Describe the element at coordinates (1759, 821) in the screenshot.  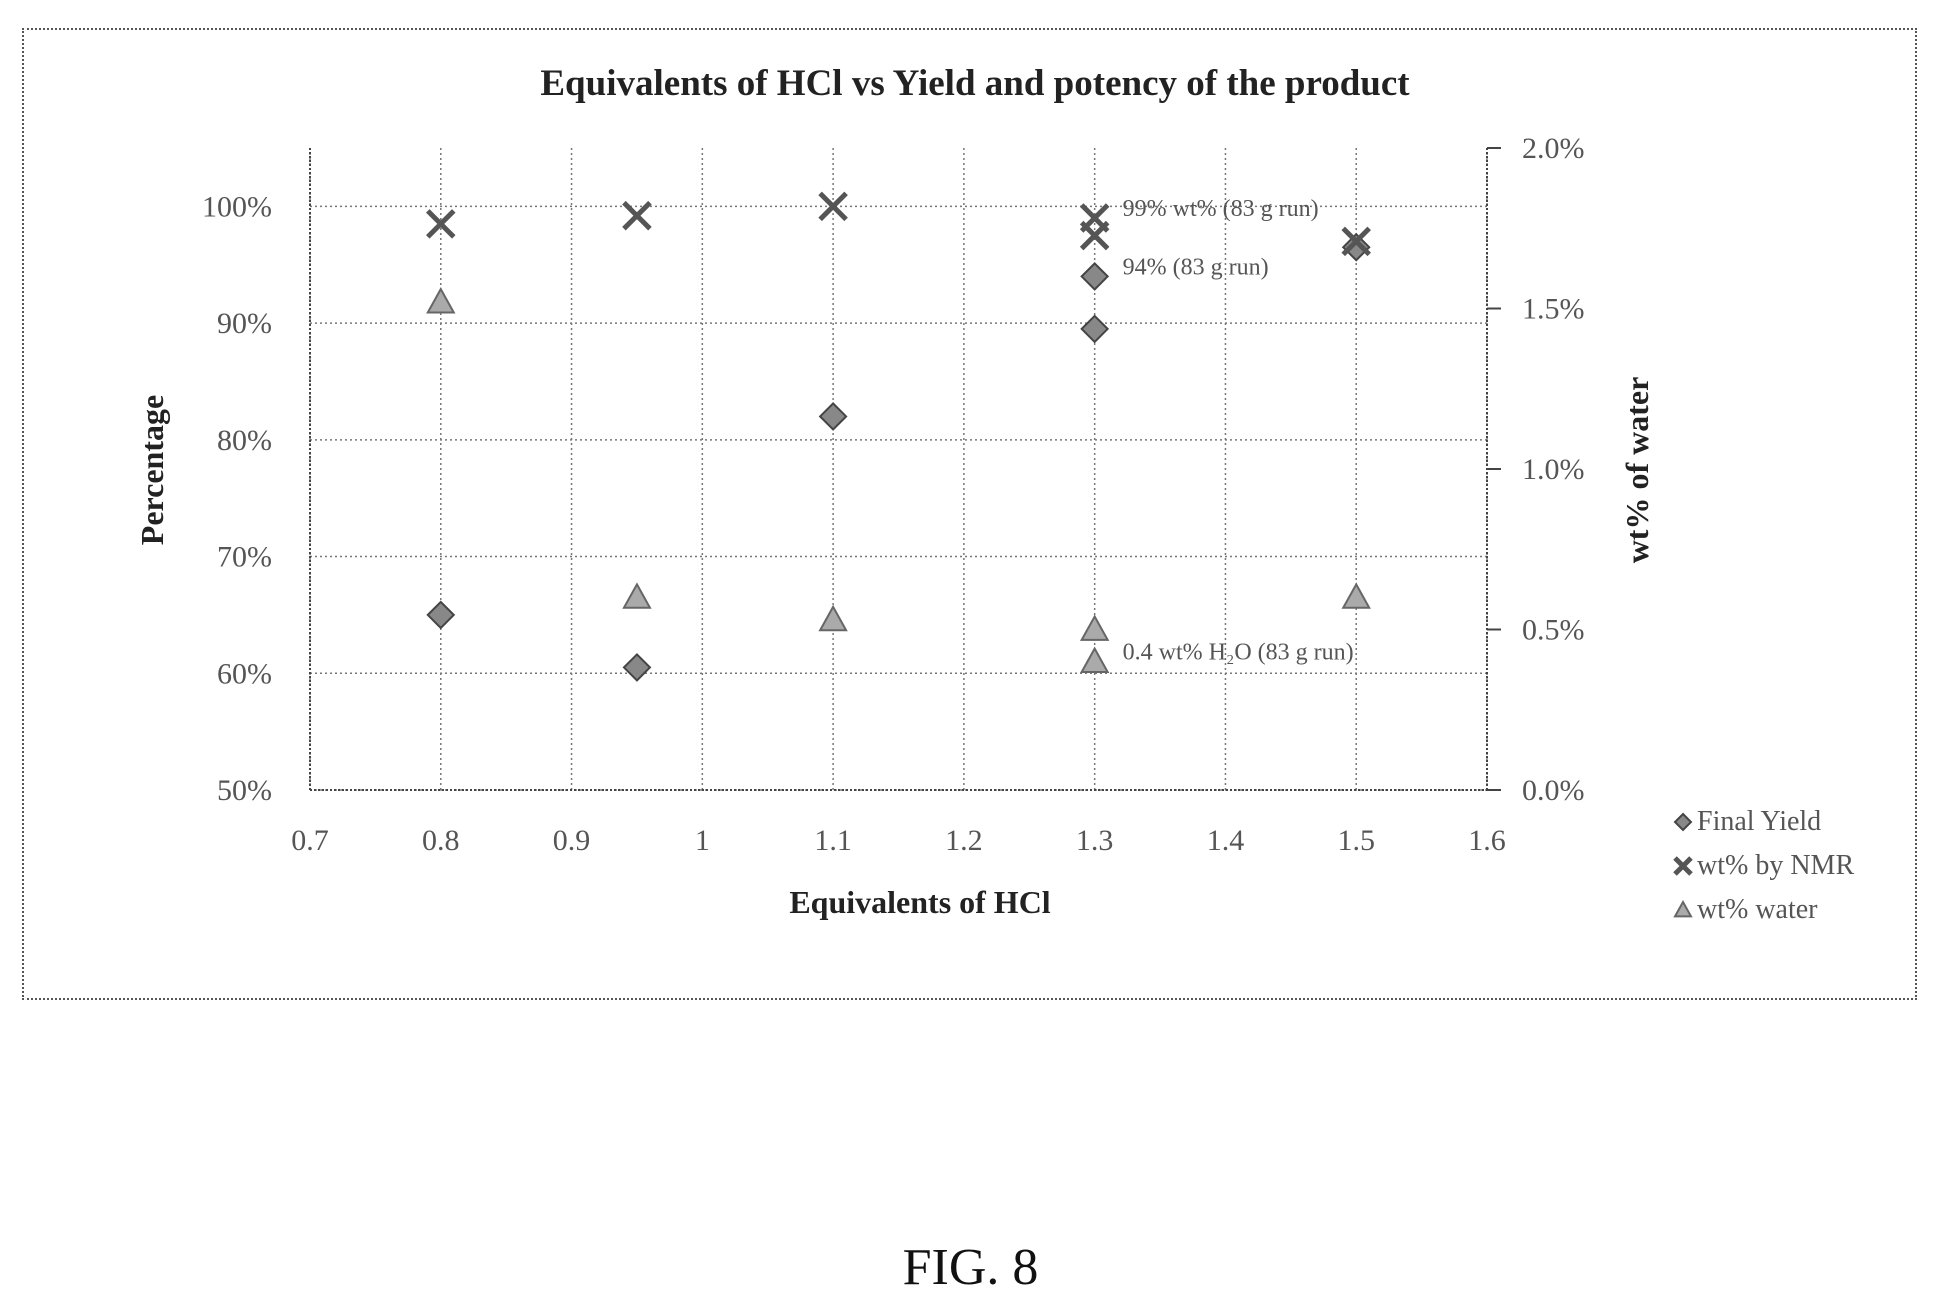
I see `legend-entry: Final Yield` at that location.